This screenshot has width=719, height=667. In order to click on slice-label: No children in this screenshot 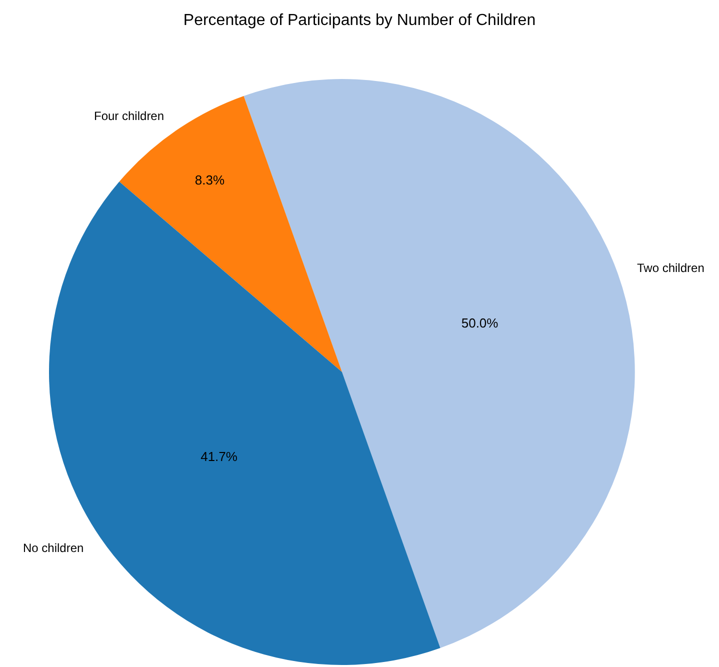, I will do `click(53, 548)`.